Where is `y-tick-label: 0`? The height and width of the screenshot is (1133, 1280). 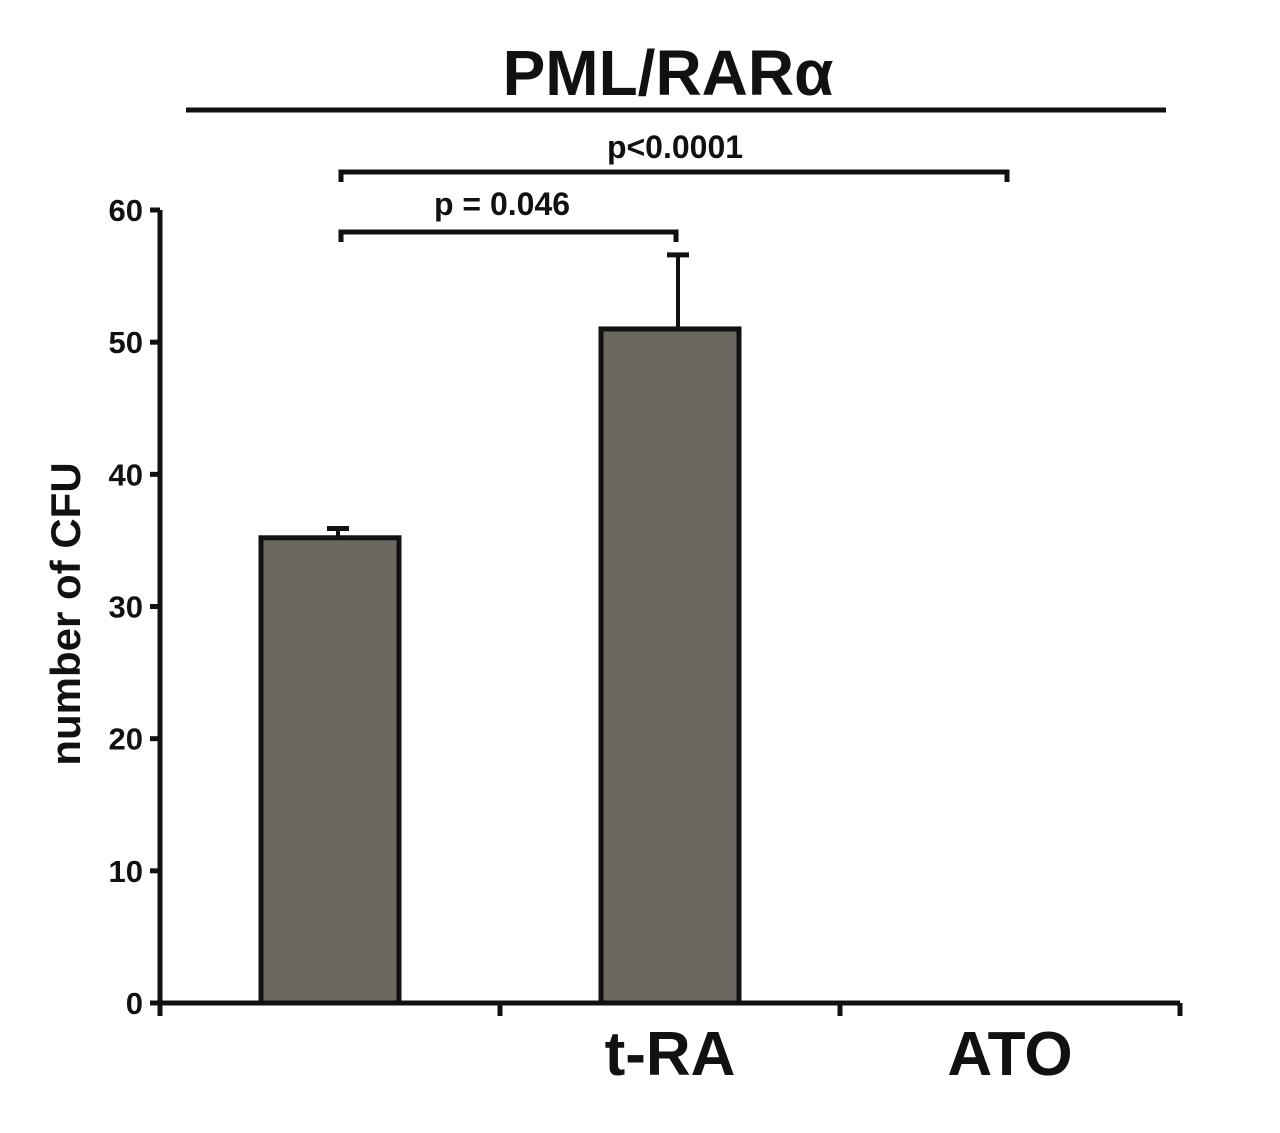
y-tick-label: 0 is located at coordinates (134, 1003).